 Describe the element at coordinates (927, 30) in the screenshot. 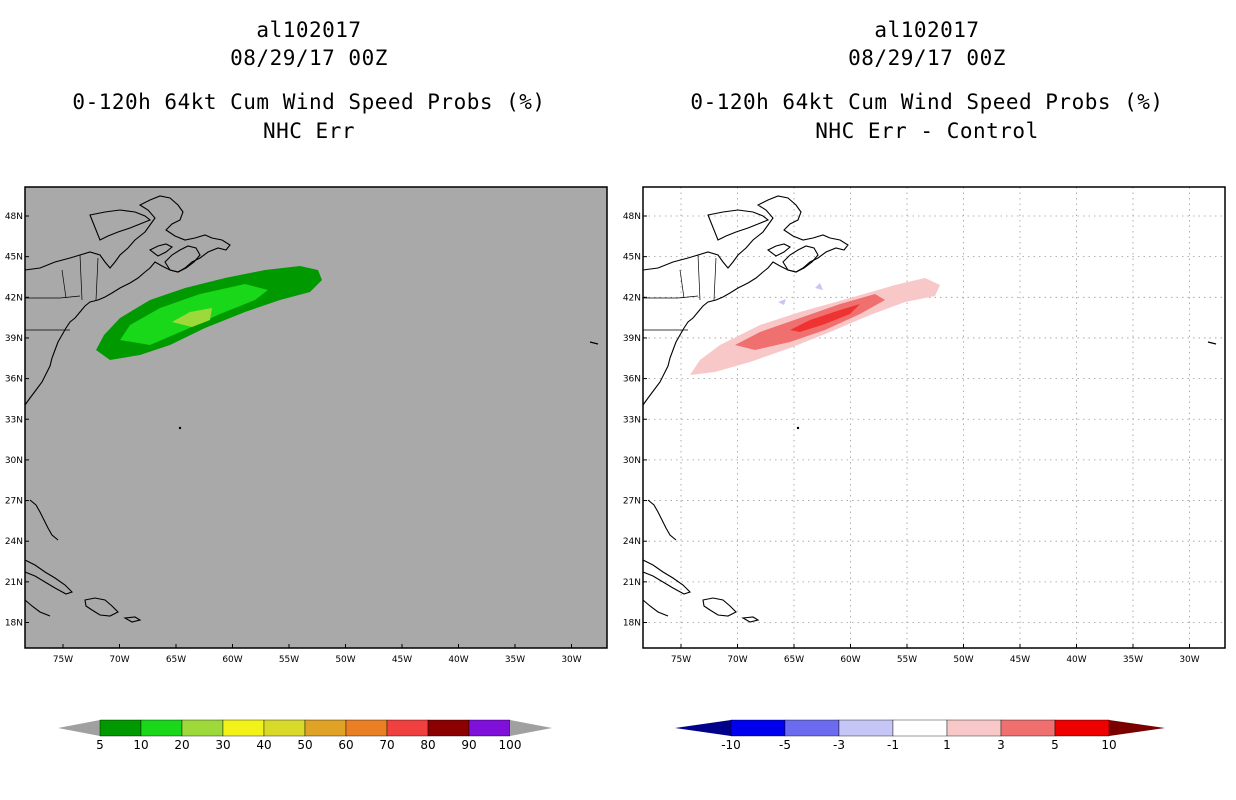

I see `storm-id: al102017` at that location.